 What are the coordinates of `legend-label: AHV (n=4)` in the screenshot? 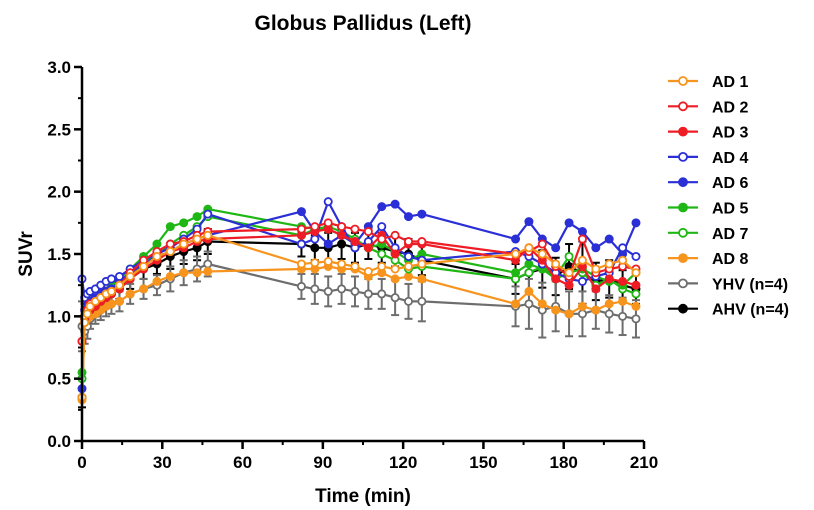 It's located at (750, 310).